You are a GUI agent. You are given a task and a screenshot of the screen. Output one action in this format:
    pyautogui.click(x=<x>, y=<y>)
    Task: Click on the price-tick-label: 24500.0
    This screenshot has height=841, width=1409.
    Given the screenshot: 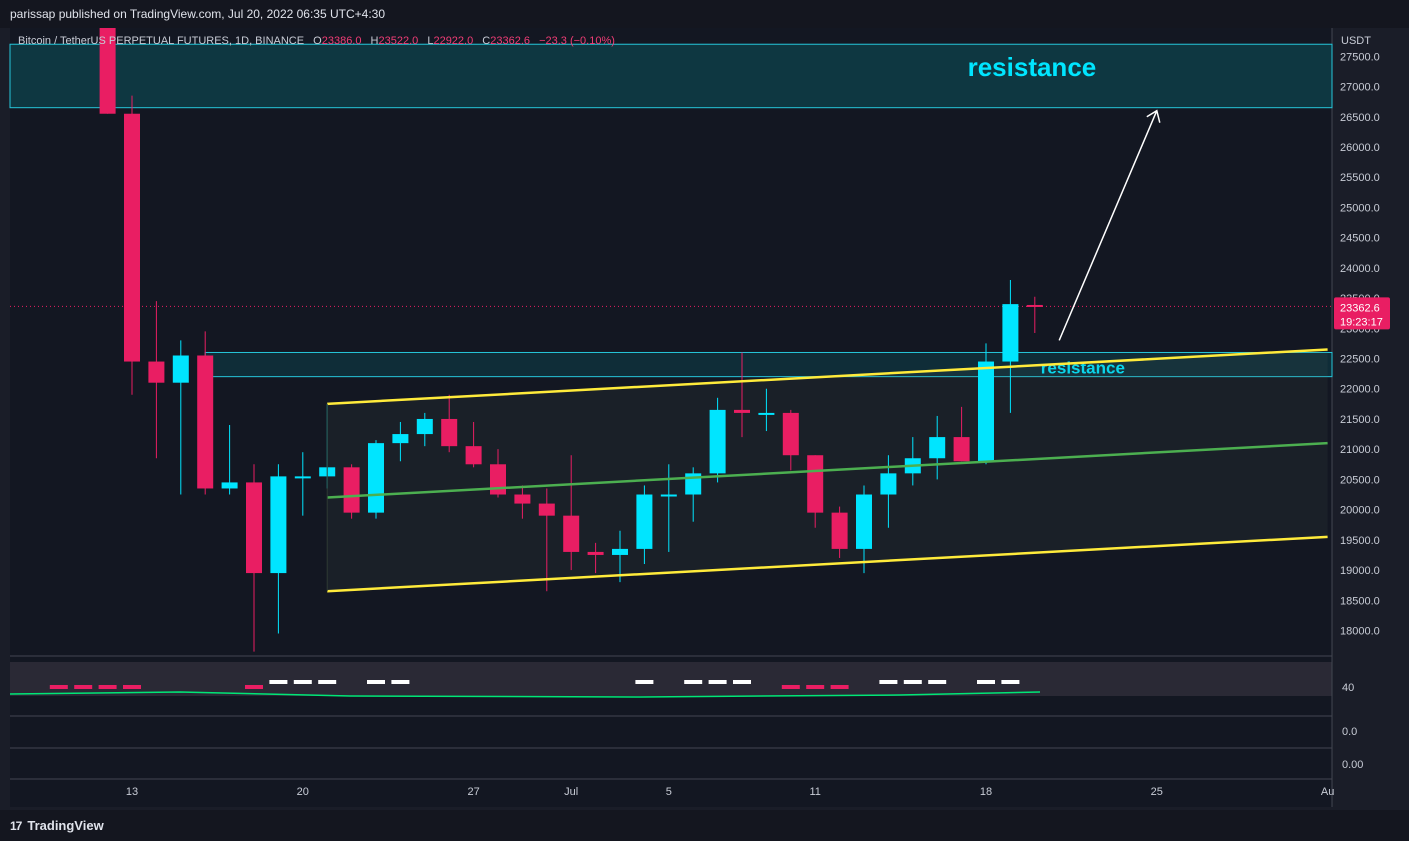 What is the action you would take?
    pyautogui.click(x=1360, y=239)
    